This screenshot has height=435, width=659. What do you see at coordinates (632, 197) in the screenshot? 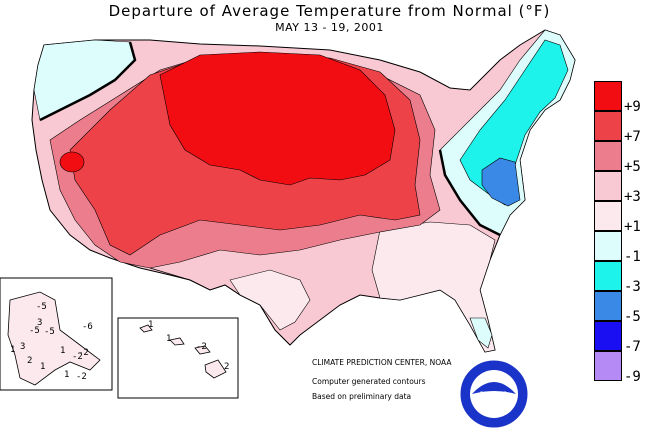
I see `legend-label: +3` at bounding box center [632, 197].